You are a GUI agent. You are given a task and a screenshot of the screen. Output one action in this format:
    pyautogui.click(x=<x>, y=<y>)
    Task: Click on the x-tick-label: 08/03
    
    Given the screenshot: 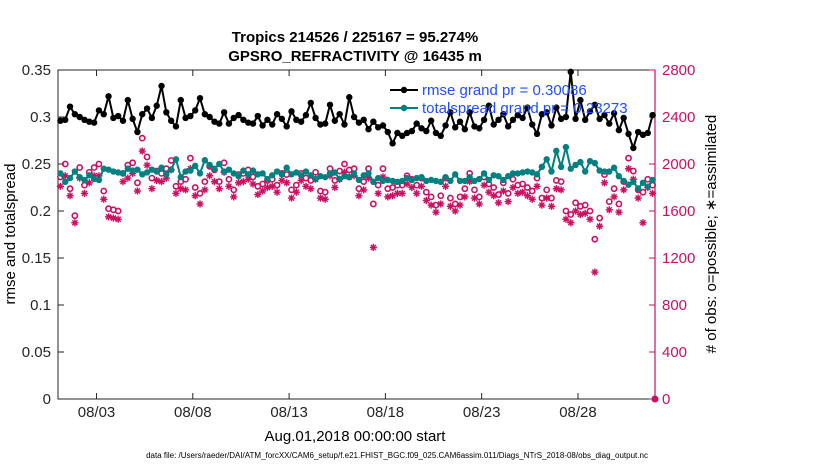 What is the action you would take?
    pyautogui.click(x=97, y=412)
    